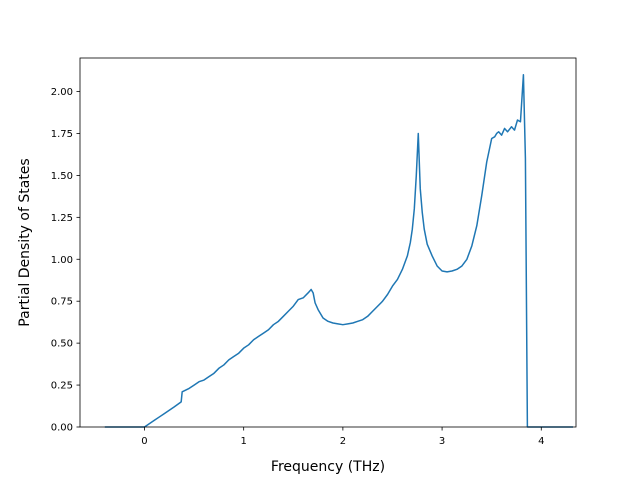 The height and width of the screenshot is (480, 640). I want to click on x-tick-label: 3, so click(442, 441).